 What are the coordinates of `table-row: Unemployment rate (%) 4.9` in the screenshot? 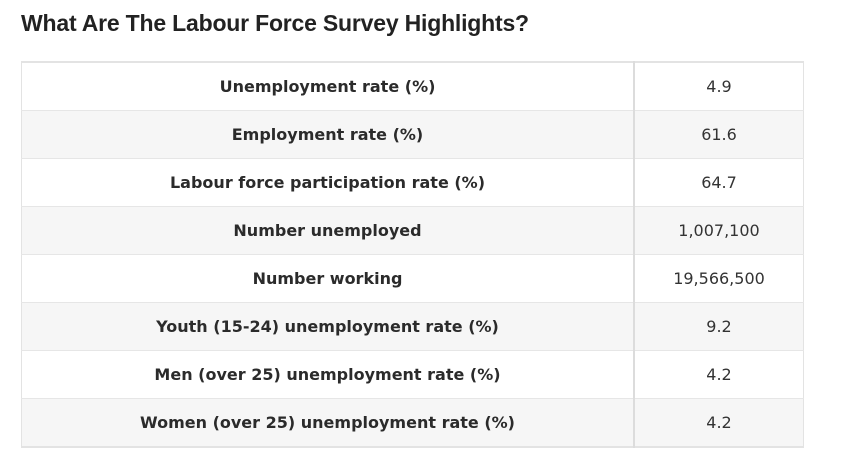 It's located at (412, 86).